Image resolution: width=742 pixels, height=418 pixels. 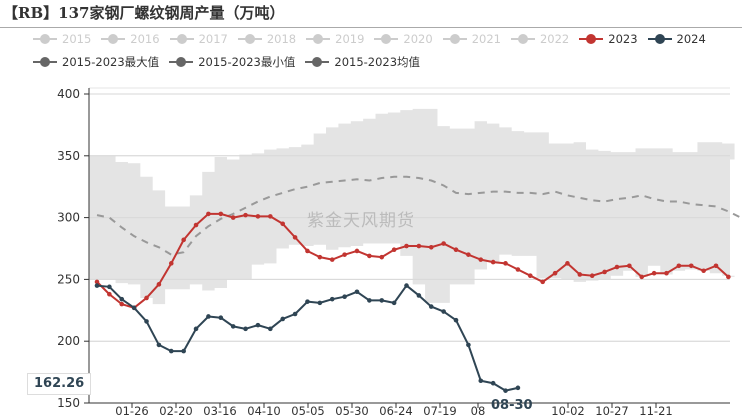 I want to click on legend-label: 2015, so click(x=77, y=39).